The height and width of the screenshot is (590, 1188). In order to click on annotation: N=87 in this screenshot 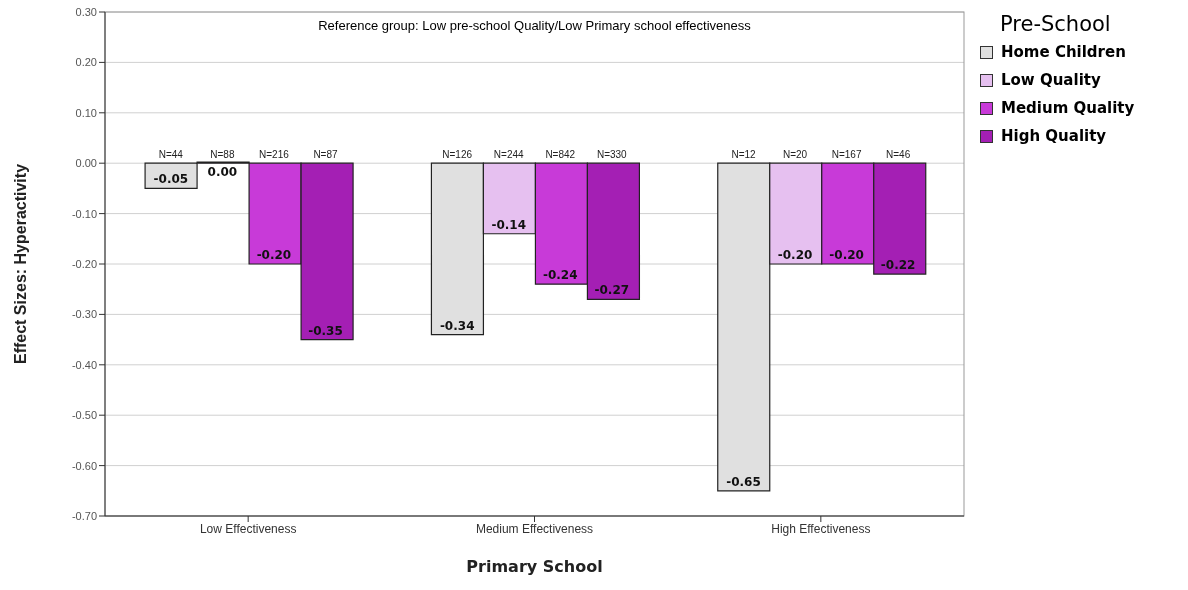, I will do `click(326, 155)`.